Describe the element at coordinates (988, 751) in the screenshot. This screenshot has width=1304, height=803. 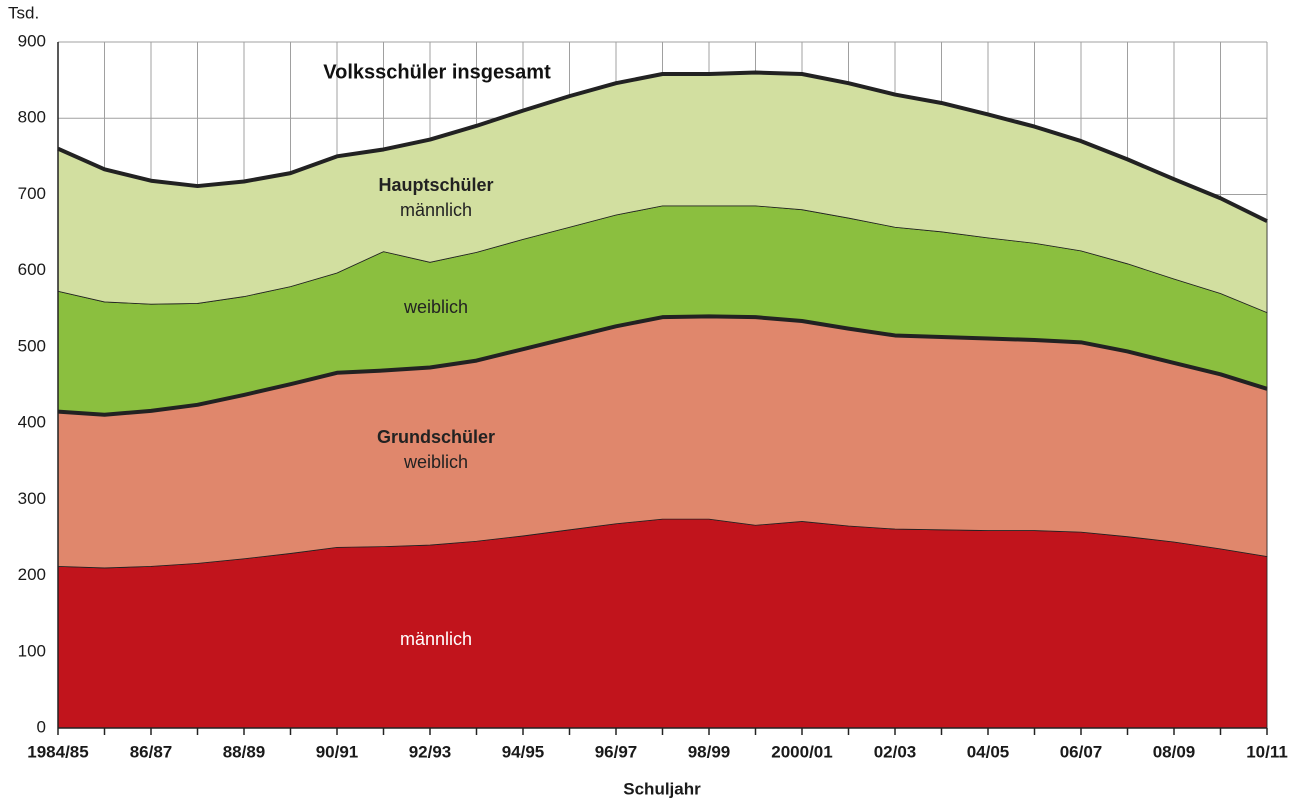
I see `x-tick-label: 04/05` at that location.